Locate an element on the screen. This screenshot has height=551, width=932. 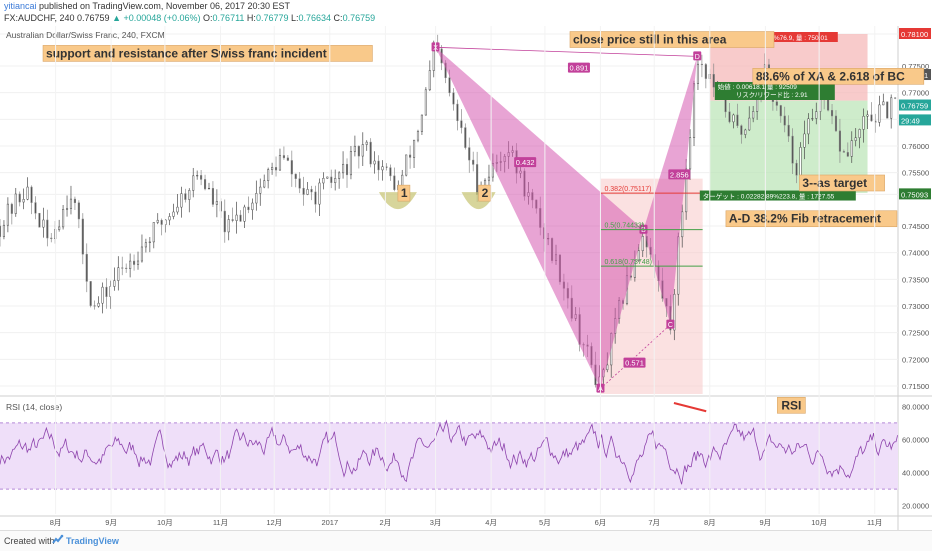
price-change: ▲ +0.00048 (+0.06%) is located at coordinates (156, 18).